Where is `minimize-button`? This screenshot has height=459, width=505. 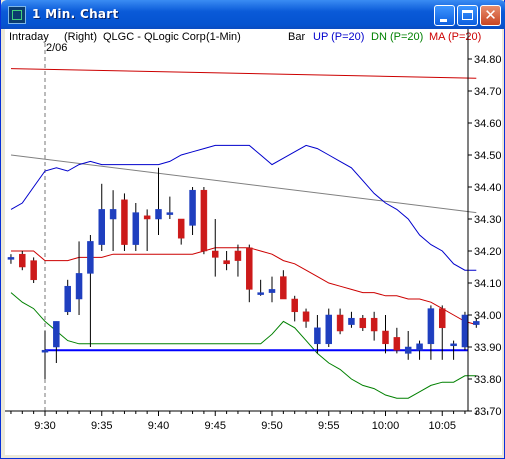
minimize-button is located at coordinates (444, 15).